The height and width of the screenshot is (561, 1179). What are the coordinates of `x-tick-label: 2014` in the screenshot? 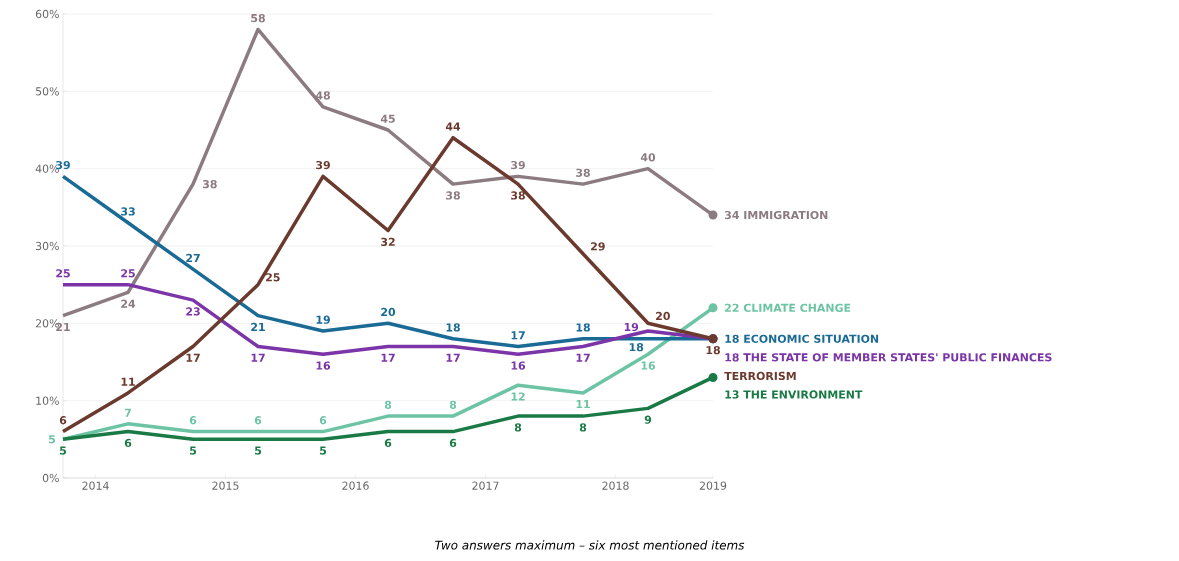 It's located at (95, 485).